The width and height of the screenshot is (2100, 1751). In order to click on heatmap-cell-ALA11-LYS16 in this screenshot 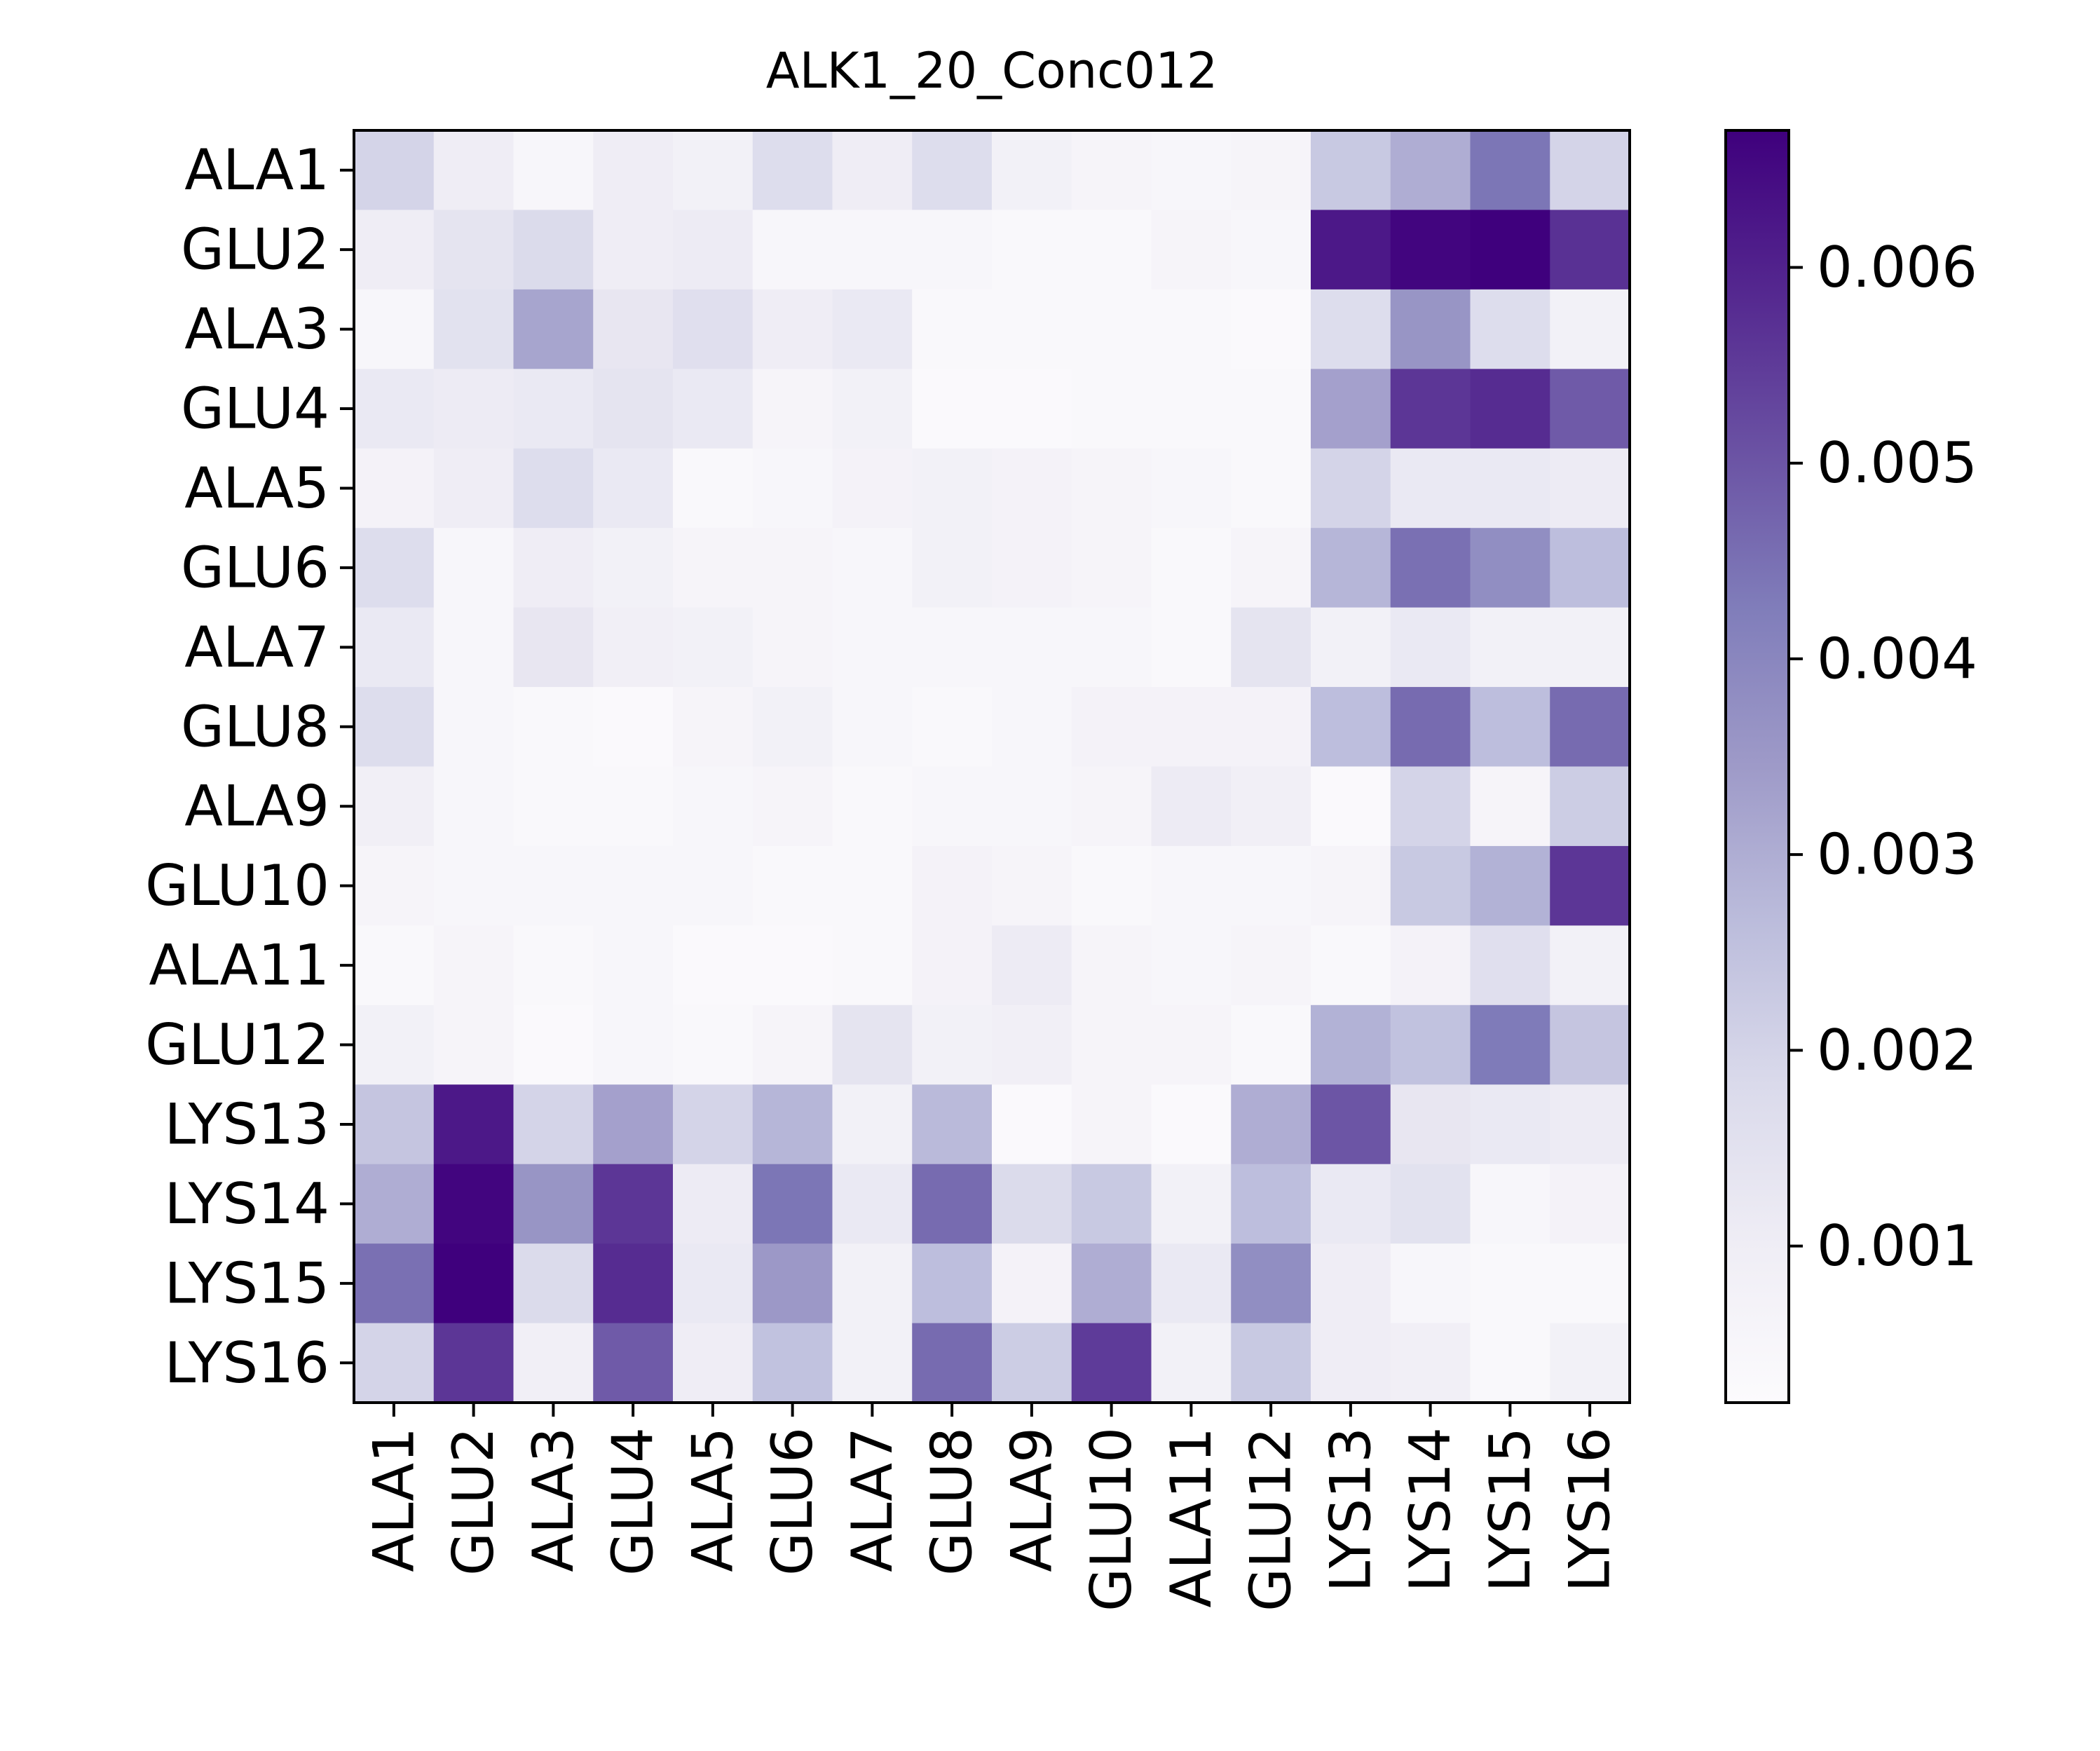, I will do `click(1590, 965)`.